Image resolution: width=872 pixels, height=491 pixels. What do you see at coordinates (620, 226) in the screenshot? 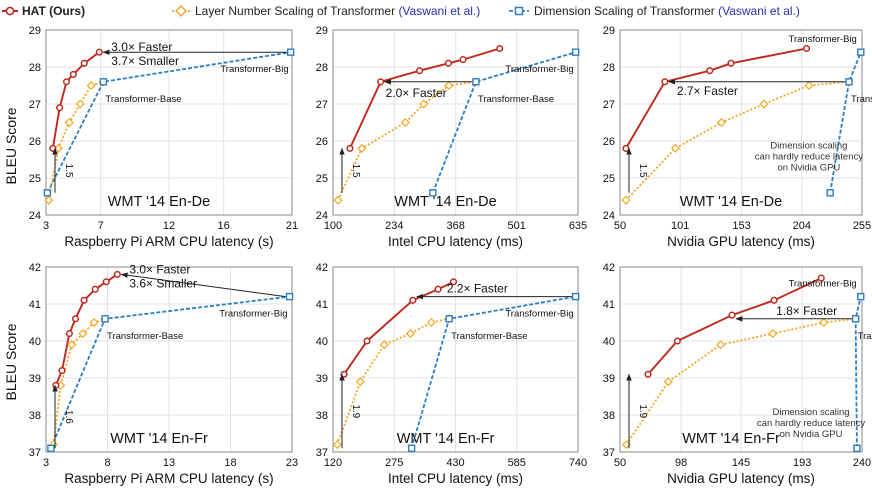
I see `x-tick-label-0: 50` at bounding box center [620, 226].